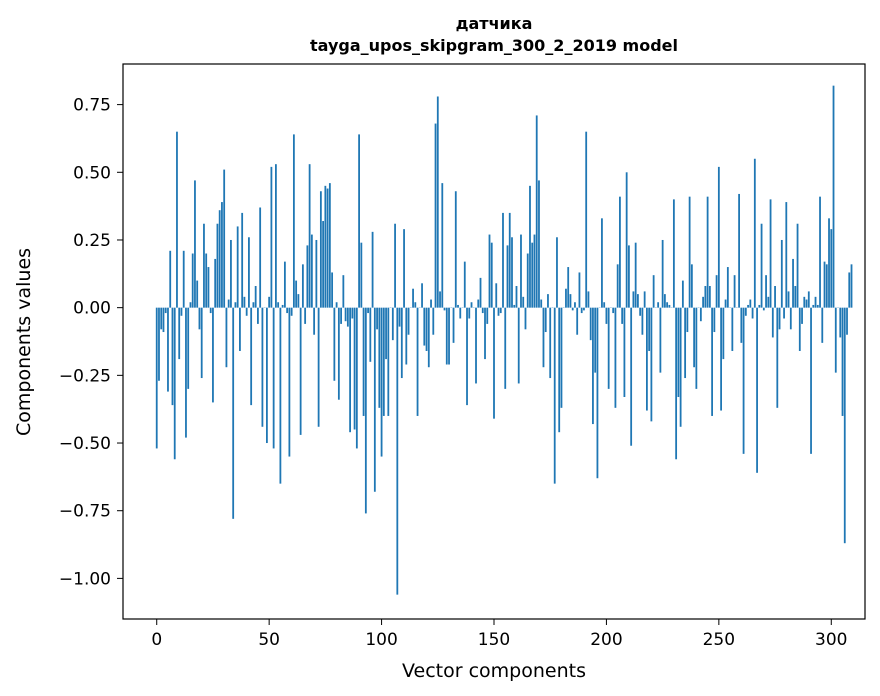 The height and width of the screenshot is (696, 880). I want to click on y-tick-label: 0.75, so click(92, 106).